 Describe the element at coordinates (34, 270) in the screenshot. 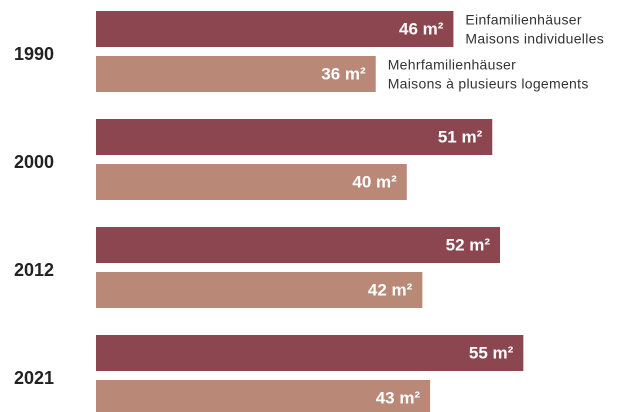

I see `category-label: 2012` at that location.